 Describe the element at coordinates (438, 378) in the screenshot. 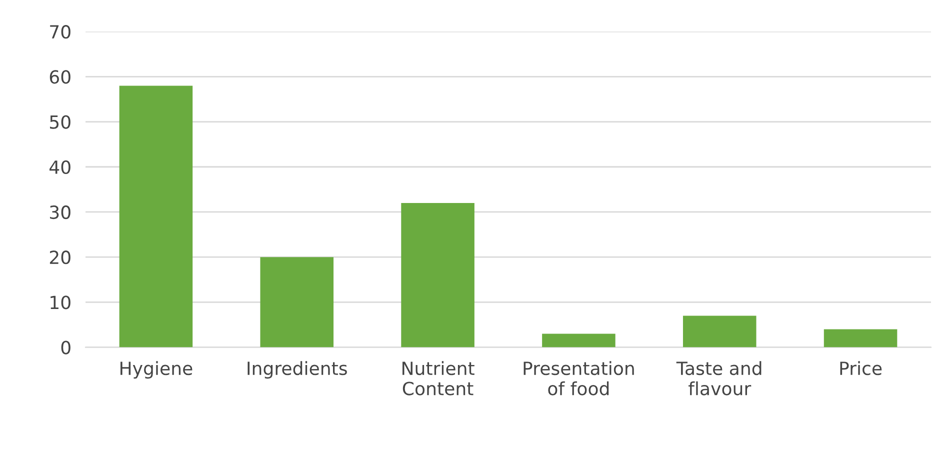

I see `x-tick-label: Nutrient Content` at that location.